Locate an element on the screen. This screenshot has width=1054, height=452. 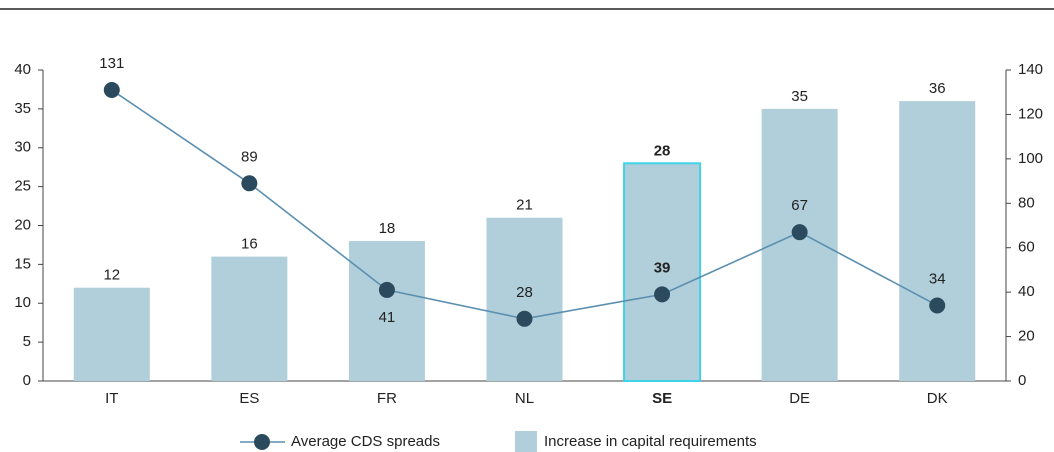
bar-value-label: 12 is located at coordinates (111, 275).